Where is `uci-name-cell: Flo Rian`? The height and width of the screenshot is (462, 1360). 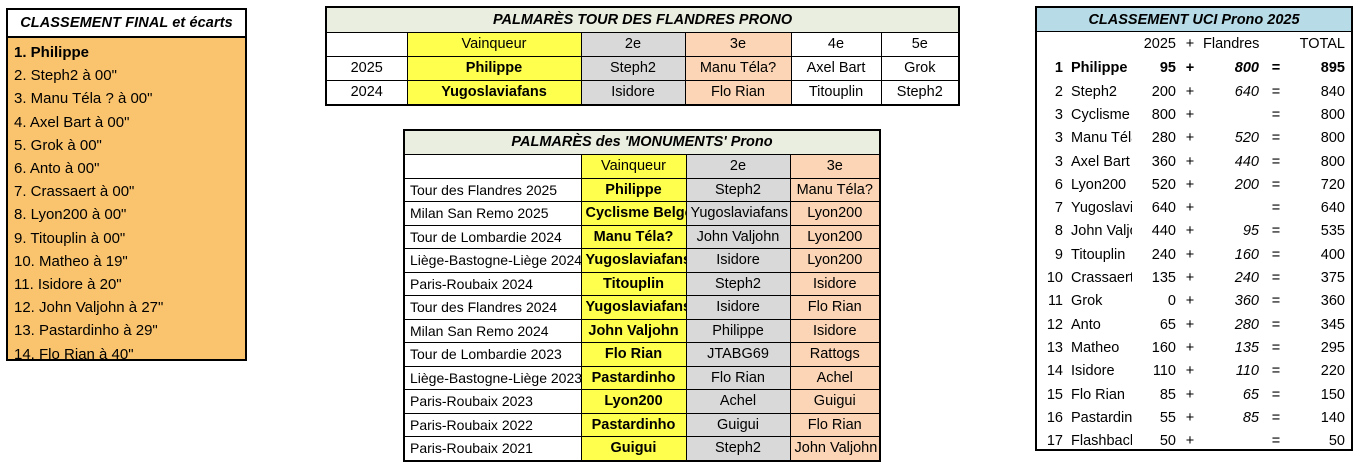 uci-name-cell: Flo Rian is located at coordinates (1098, 394).